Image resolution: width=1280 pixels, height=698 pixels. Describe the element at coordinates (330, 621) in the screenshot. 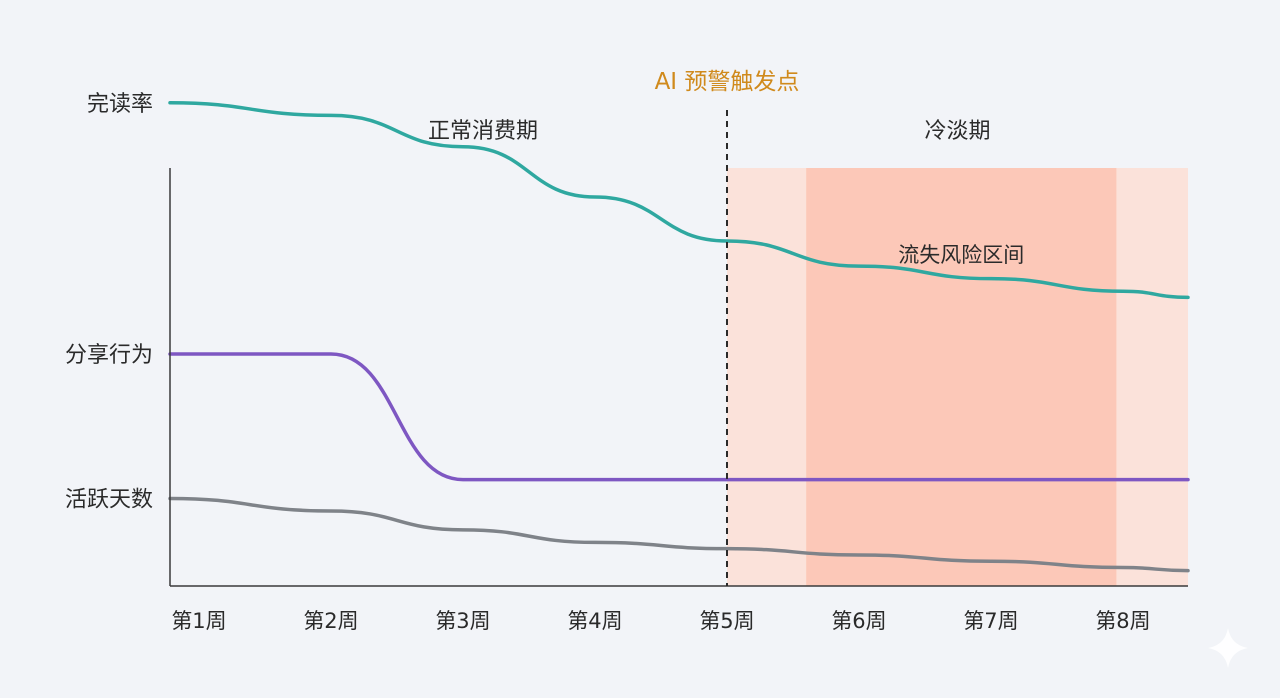

I see `x-tick-label: 第2周` at that location.